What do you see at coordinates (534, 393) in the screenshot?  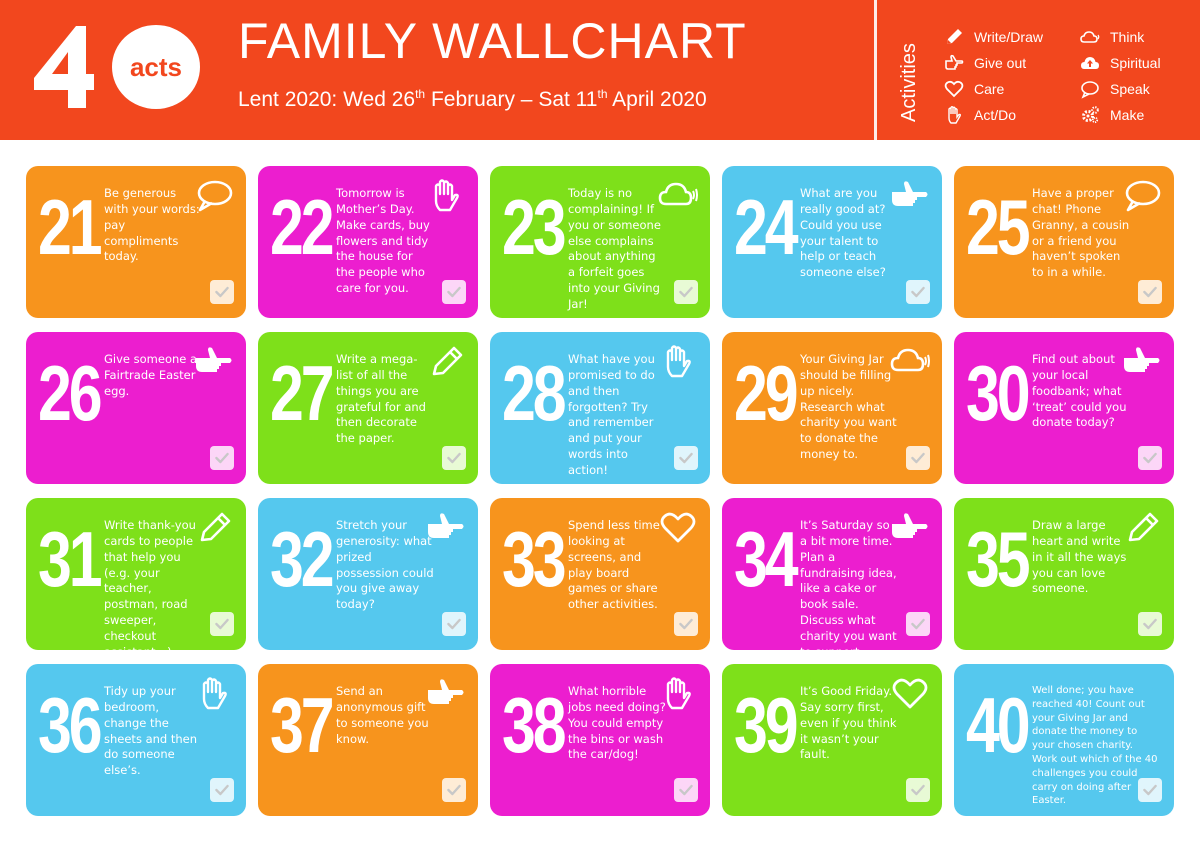 I see `day-number: 28` at bounding box center [534, 393].